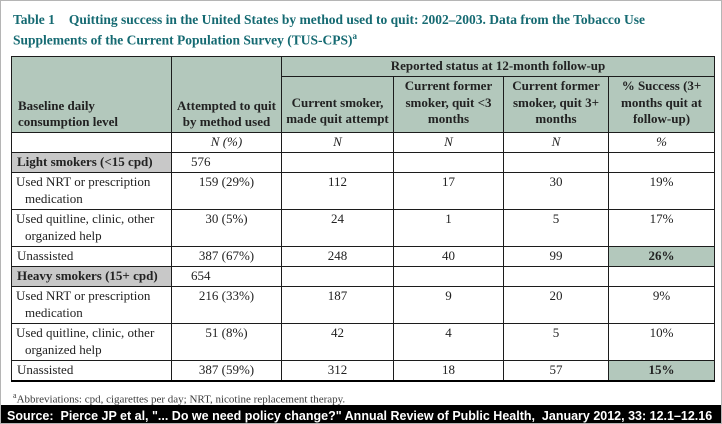 The height and width of the screenshot is (424, 722). I want to click on attempted-cell: 387 (59%), so click(226, 370).